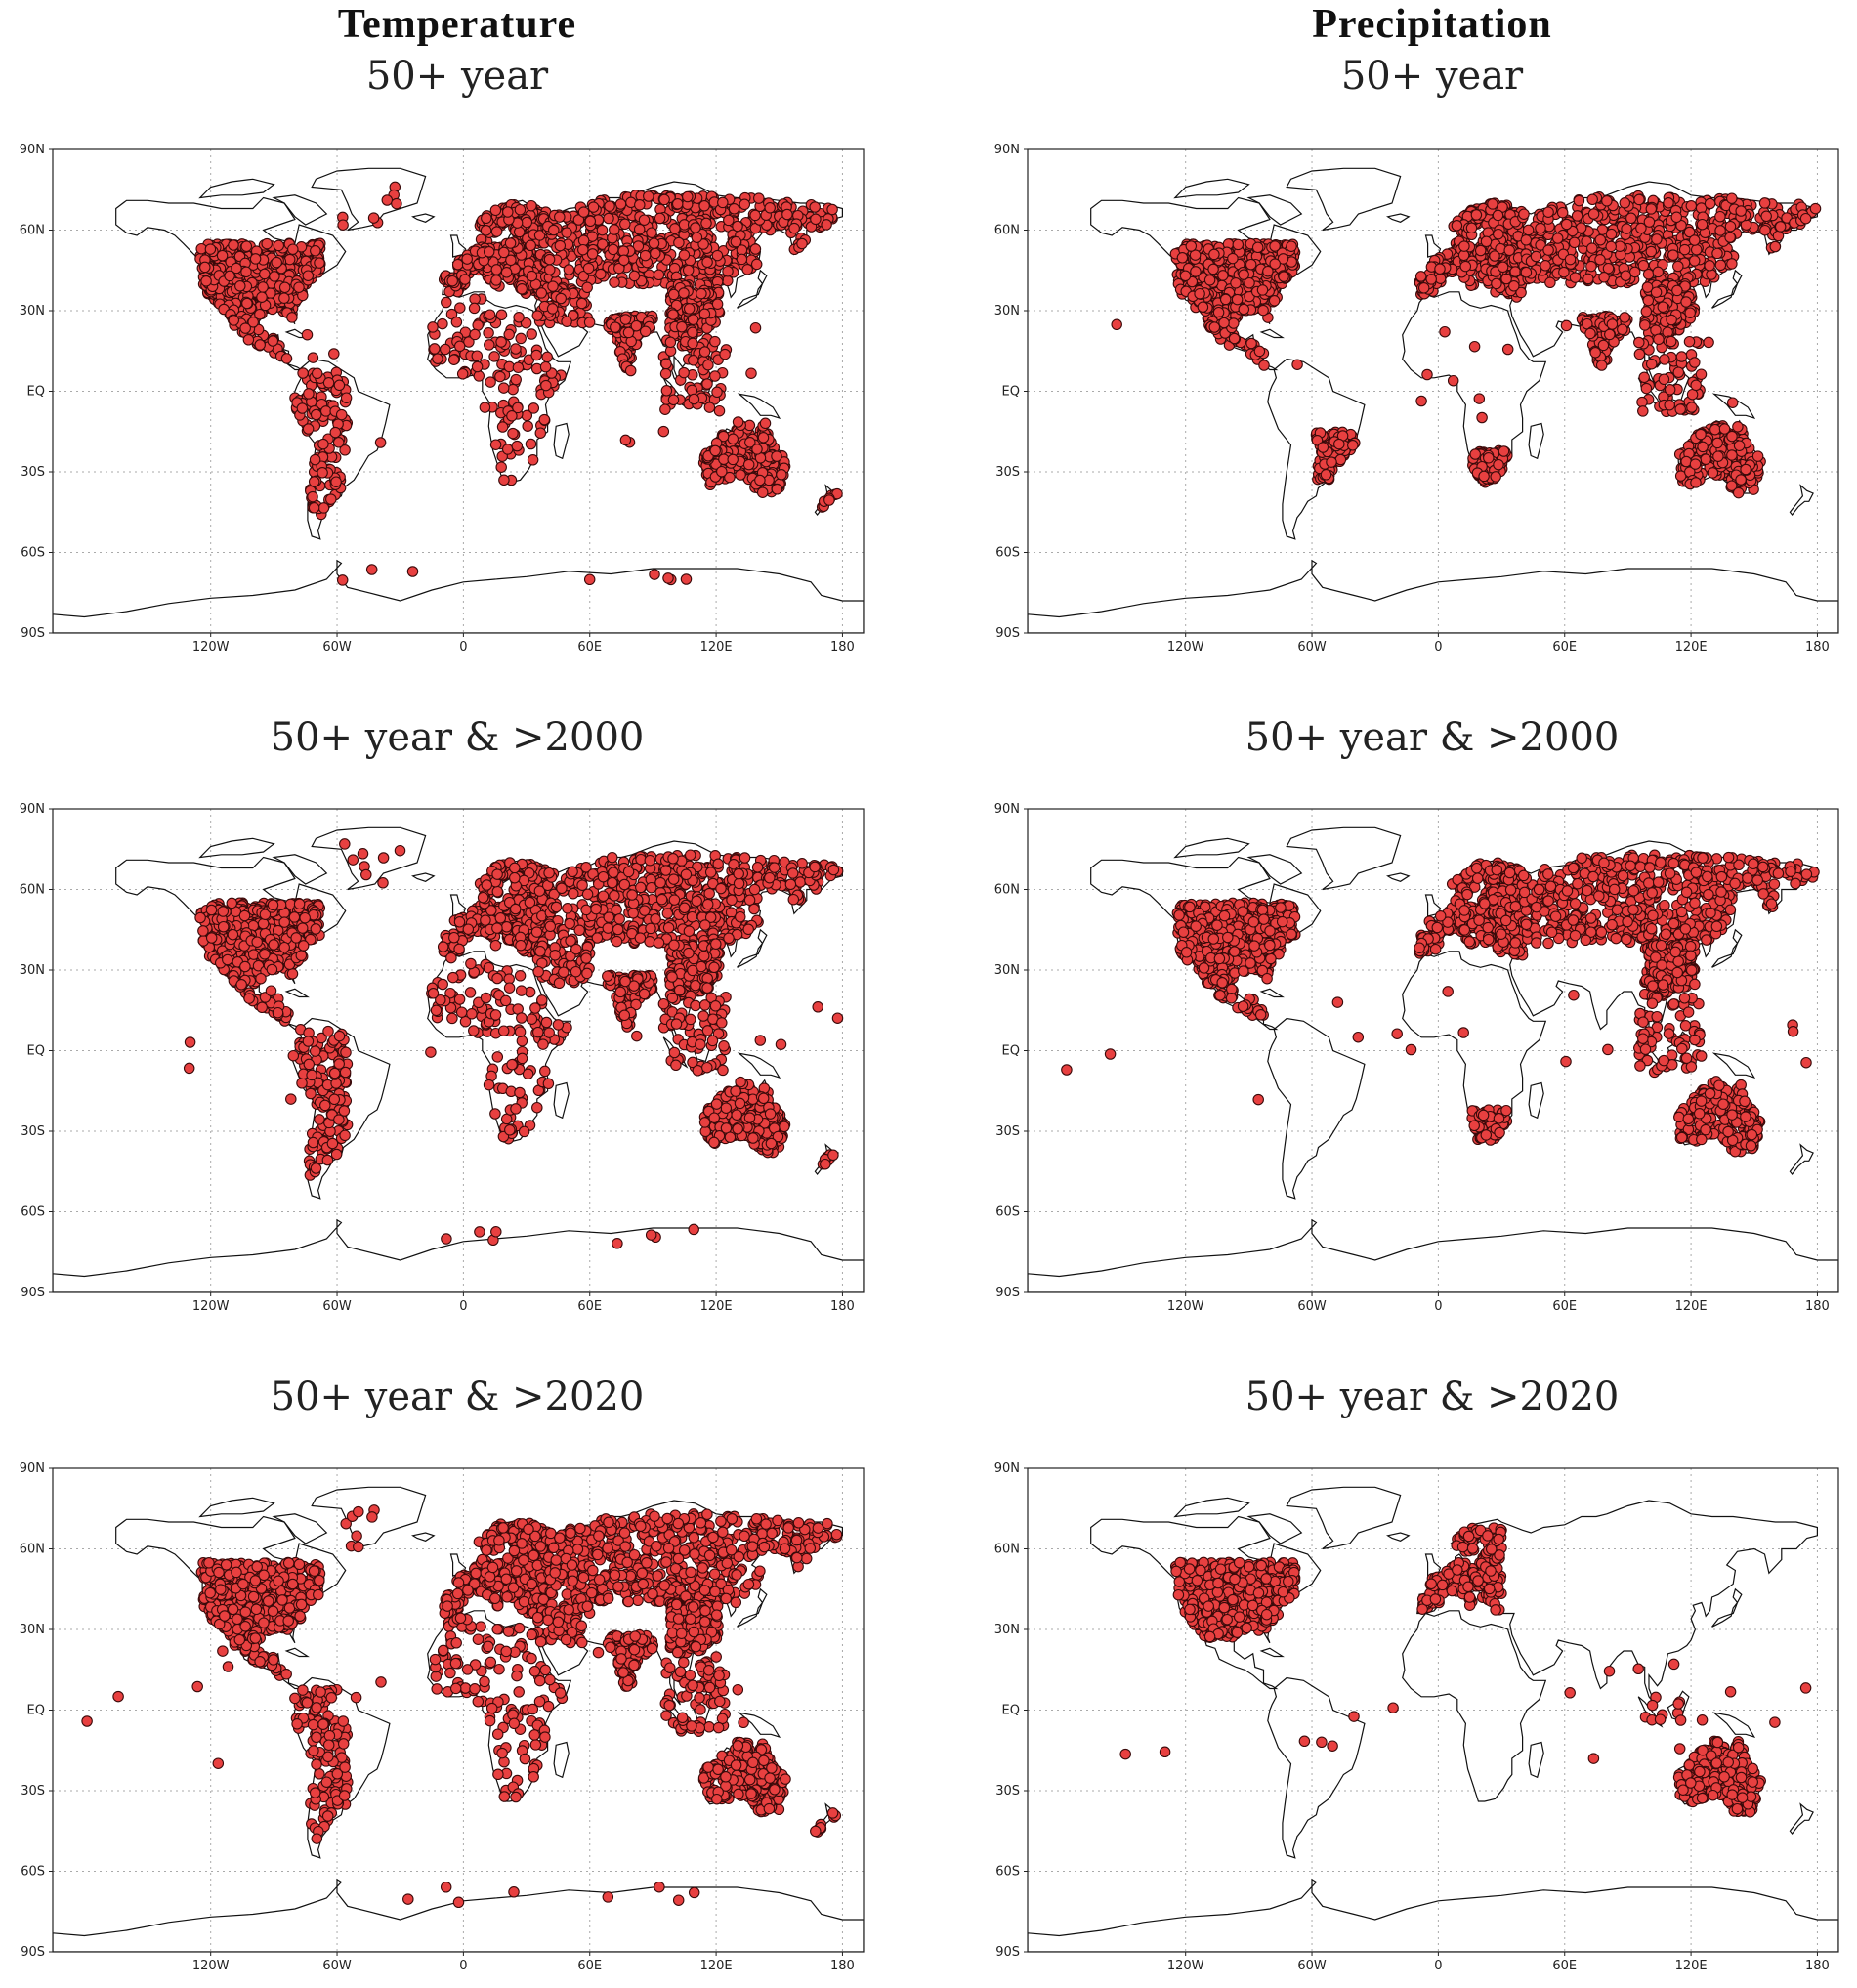 This screenshot has height=1988, width=1857. What do you see at coordinates (499, 387) in the screenshot?
I see `coastline-afr` at bounding box center [499, 387].